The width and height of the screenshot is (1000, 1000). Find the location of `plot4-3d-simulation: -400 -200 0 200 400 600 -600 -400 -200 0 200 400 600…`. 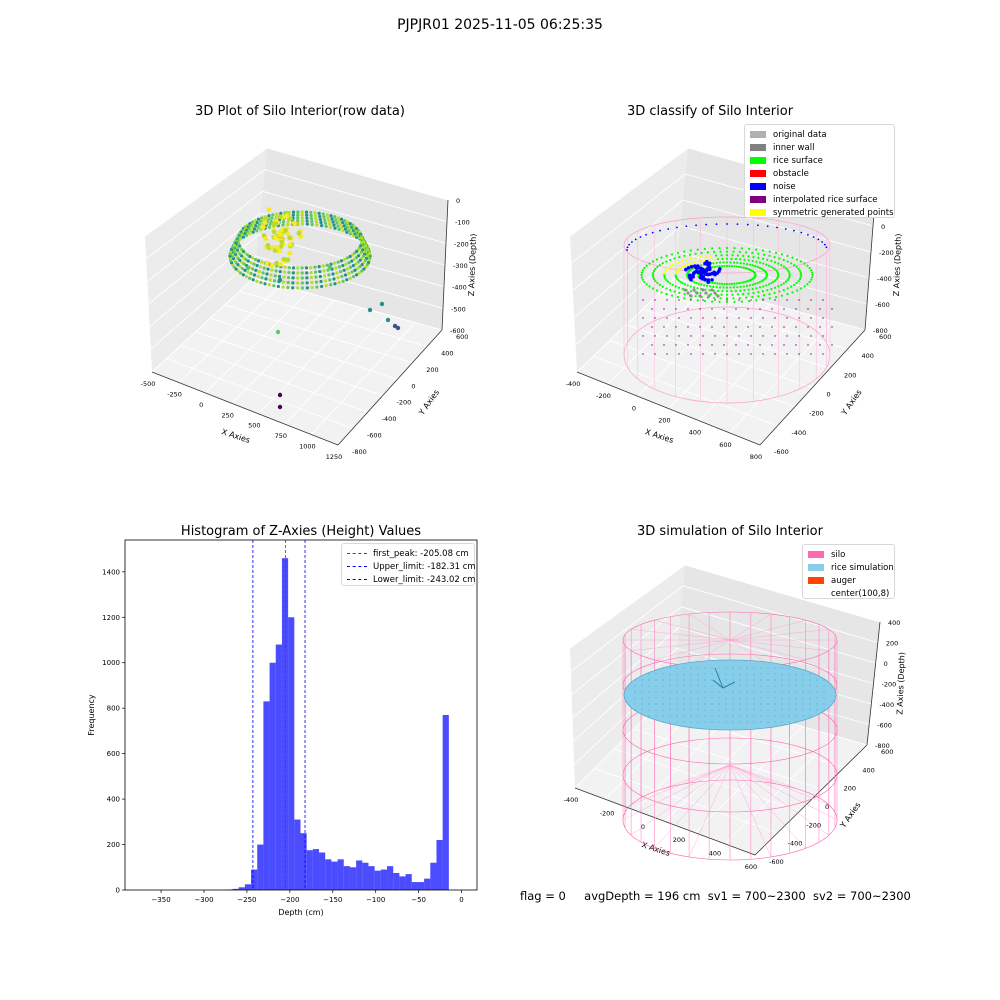

plot4-3d-simulation: -400 -200 0 200 400 600 -600 -400 -200 0 200 400 600… is located at coordinates (735, 717).